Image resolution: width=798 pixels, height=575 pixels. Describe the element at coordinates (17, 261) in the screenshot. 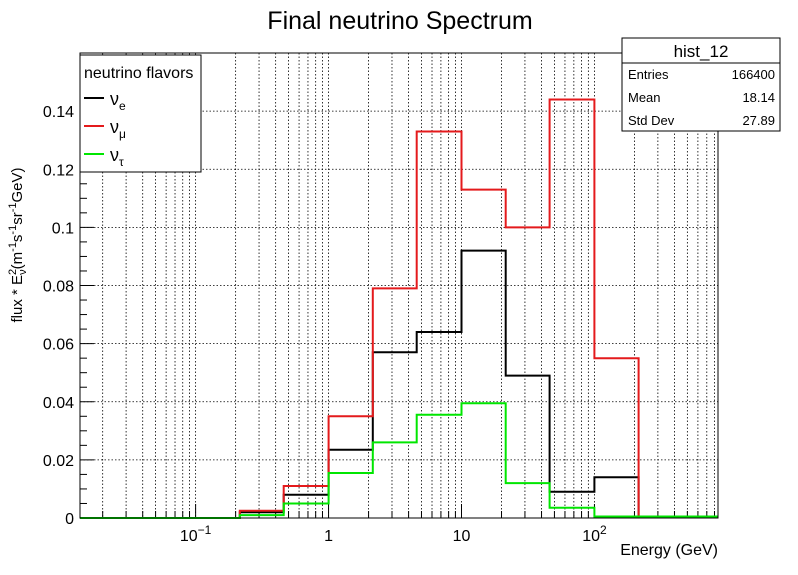

I see `y-label-rest: (m` at that location.